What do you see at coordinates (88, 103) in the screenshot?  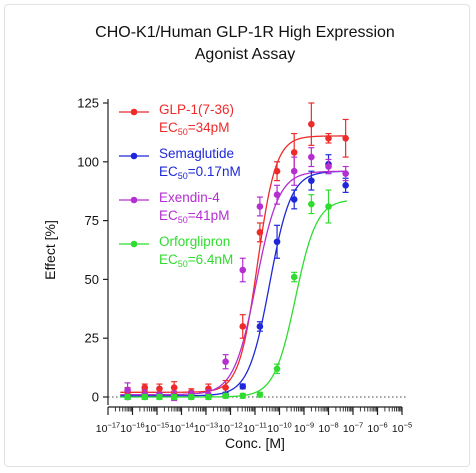 I see `y-tick-label: 125` at bounding box center [88, 103].